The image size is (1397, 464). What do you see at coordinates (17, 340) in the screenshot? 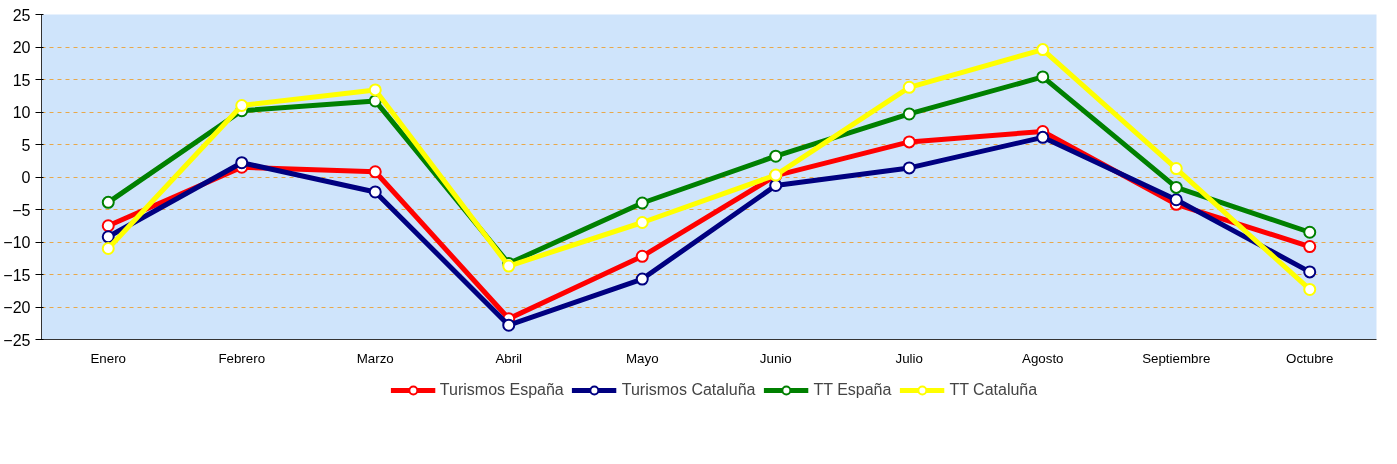
I see `y-tick-label: −25` at bounding box center [17, 340].